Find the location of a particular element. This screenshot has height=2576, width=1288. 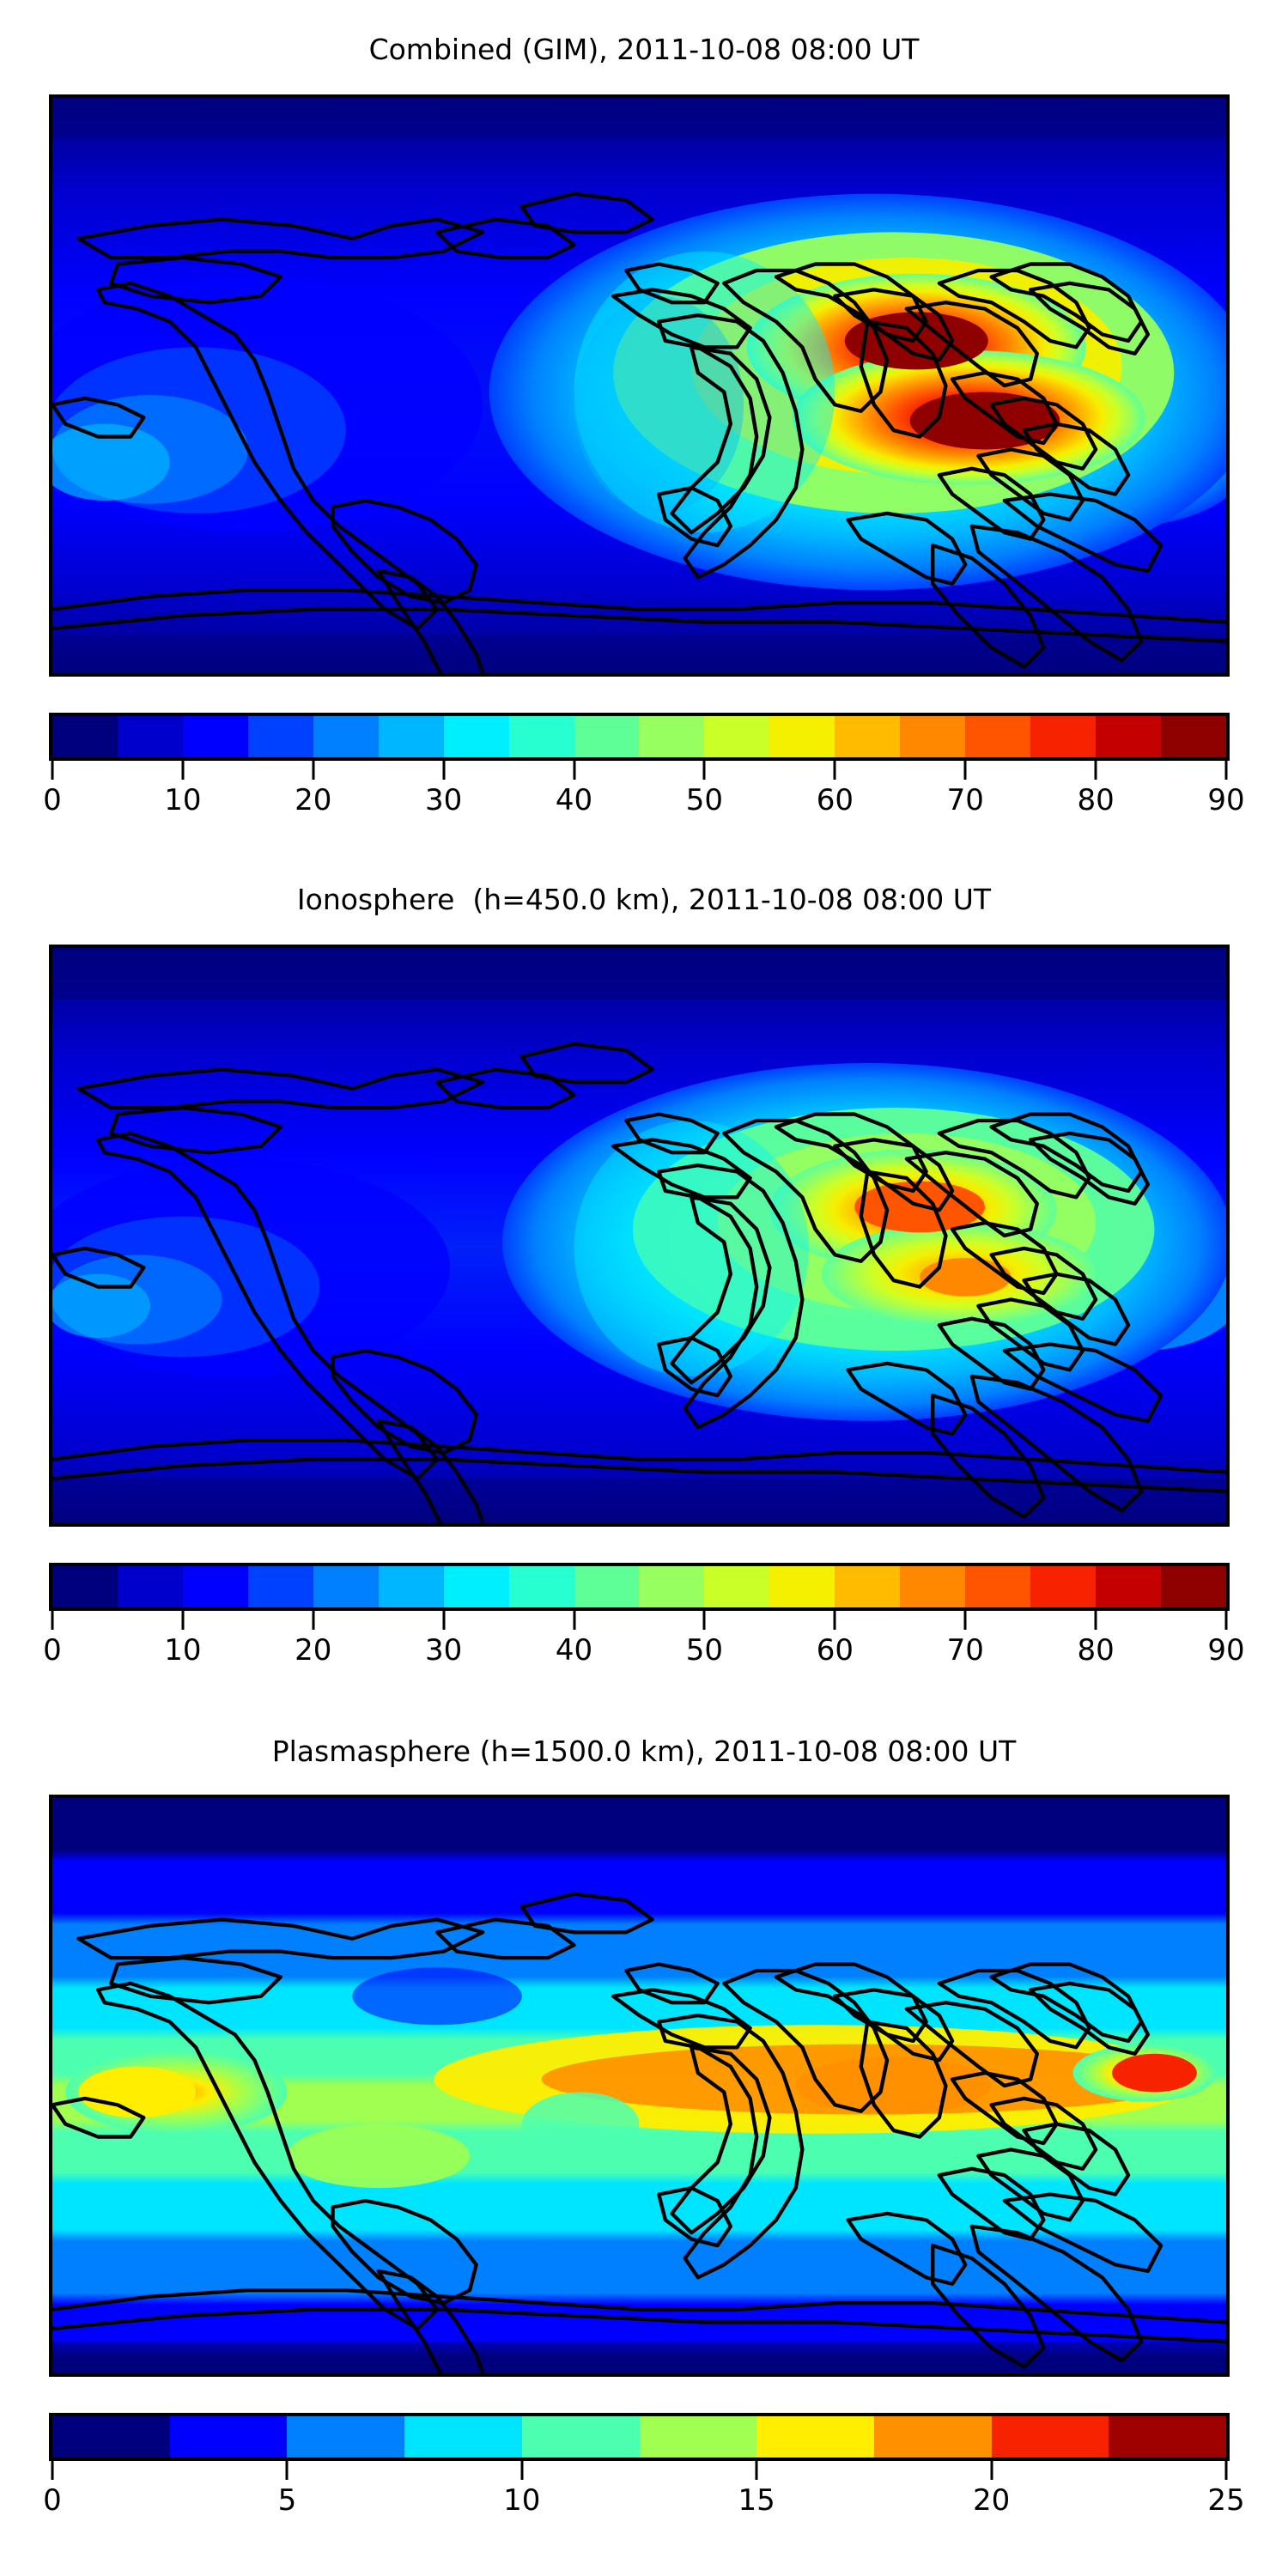

colorbar-ticks-ionosphere is located at coordinates (640, 1620).